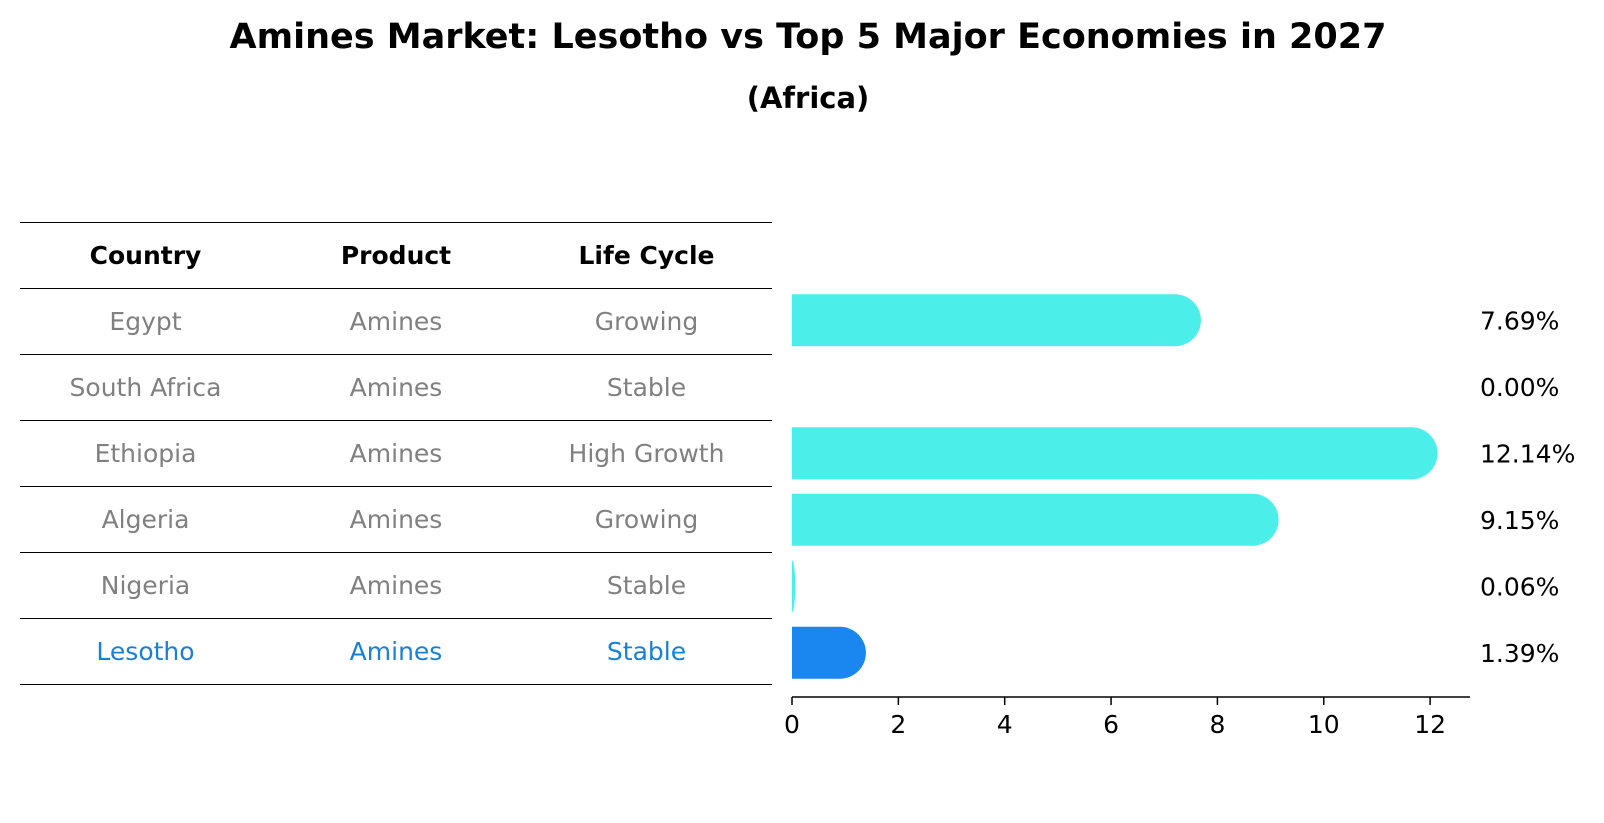 This screenshot has height=823, width=1604. What do you see at coordinates (1519, 320) in the screenshot?
I see `value-label: 7.69%` at bounding box center [1519, 320].